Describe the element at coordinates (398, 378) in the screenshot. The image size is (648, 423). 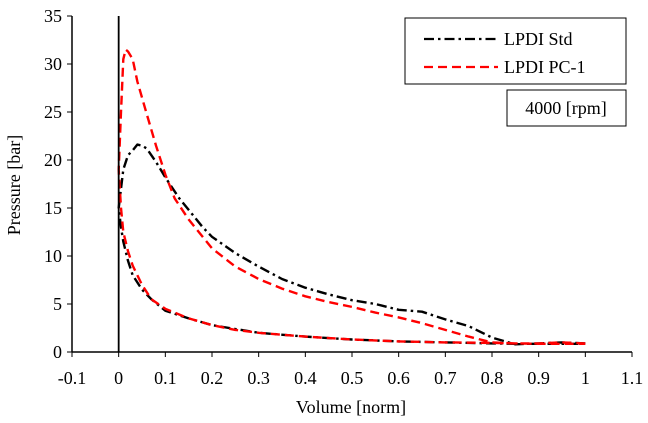
I see `x-tick-label: 0.6` at that location.